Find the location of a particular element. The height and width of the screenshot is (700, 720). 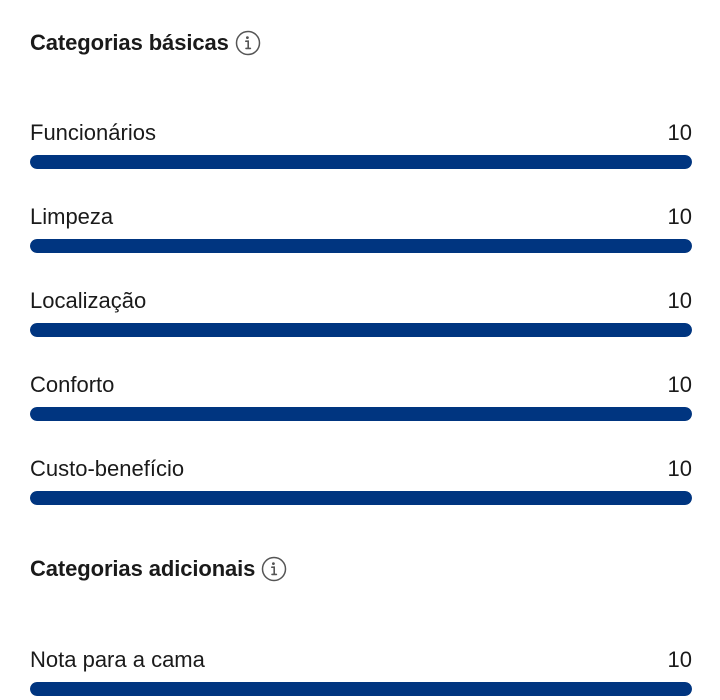

score-row-conforto: Conforto 10 is located at coordinates (361, 396).